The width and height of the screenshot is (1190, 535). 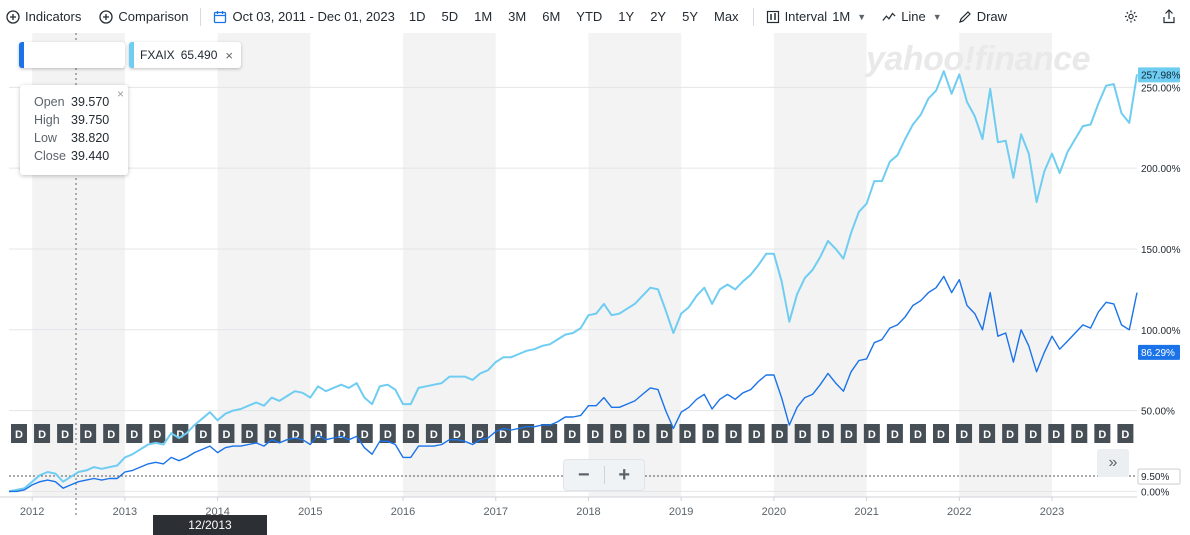 What do you see at coordinates (626, 16) in the screenshot?
I see `range-1y-button: 1Y` at bounding box center [626, 16].